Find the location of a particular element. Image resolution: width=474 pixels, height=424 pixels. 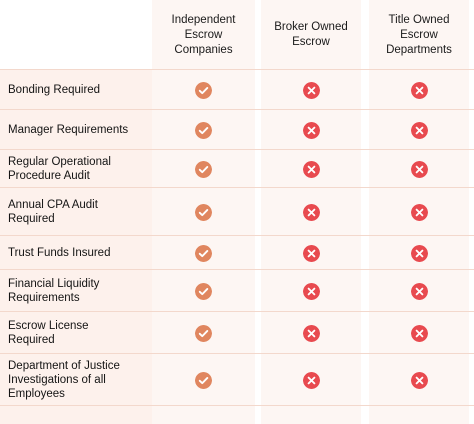

row-label: Regular Operational Procedure Audit is located at coordinates (59, 169).